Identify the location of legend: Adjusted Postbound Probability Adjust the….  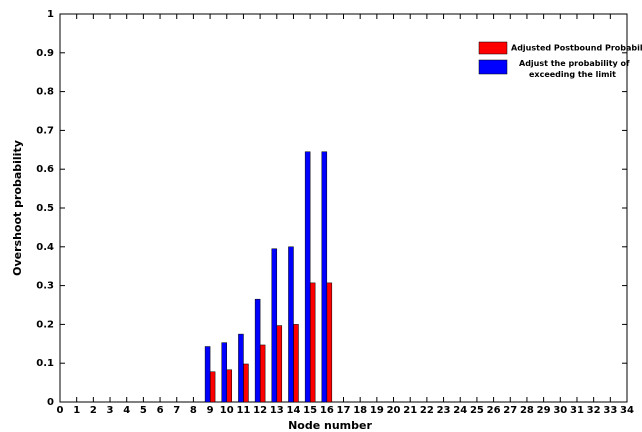
(558, 61).